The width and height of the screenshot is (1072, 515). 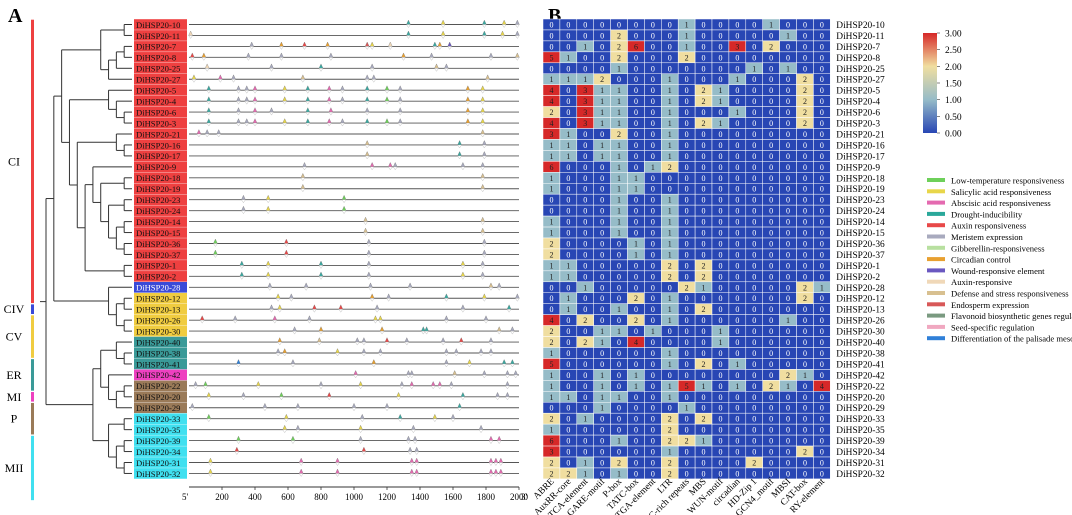 I want to click on gene-label: DiHSP20-7, so click(x=156, y=47).